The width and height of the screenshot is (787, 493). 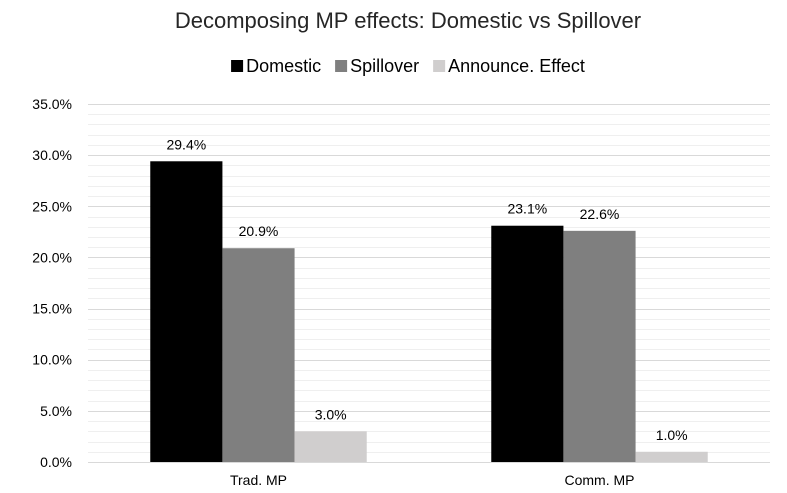 What do you see at coordinates (672, 435) in the screenshot?
I see `data-label: 1.0%` at bounding box center [672, 435].